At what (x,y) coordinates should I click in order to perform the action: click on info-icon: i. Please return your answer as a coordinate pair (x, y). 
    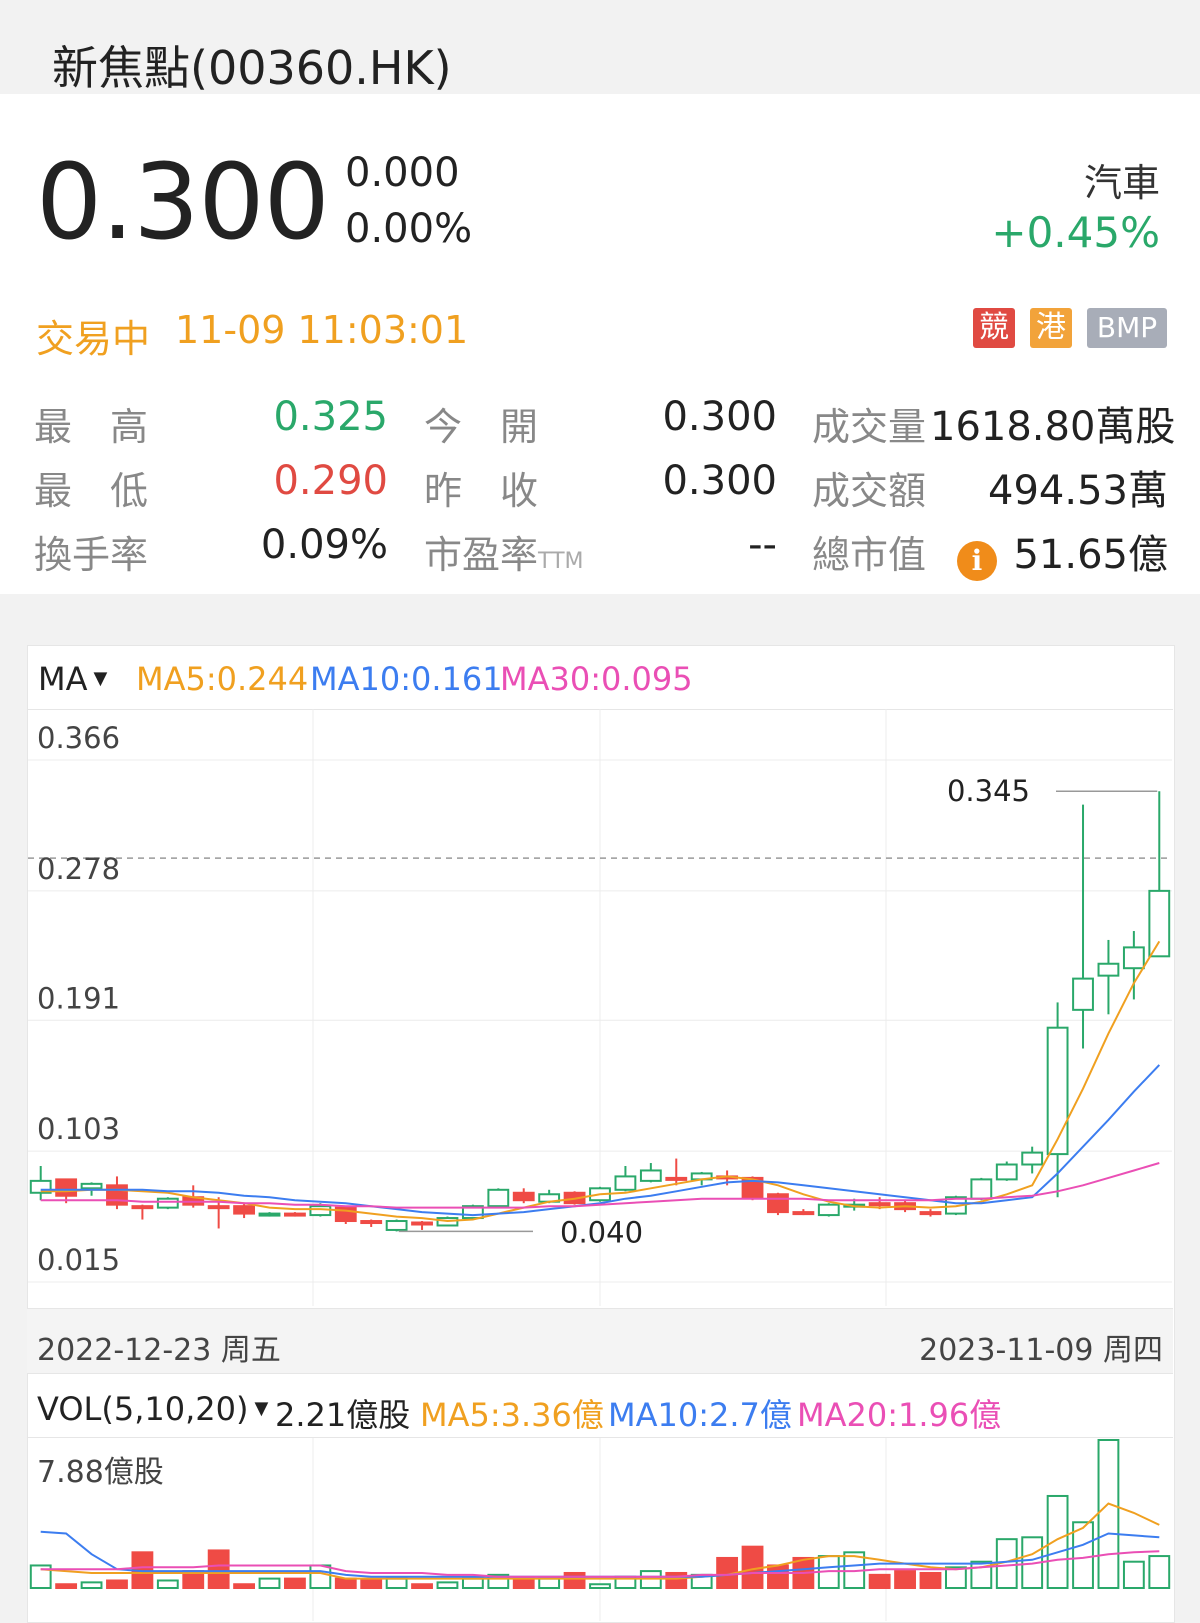
    Looking at the image, I should click on (977, 561).